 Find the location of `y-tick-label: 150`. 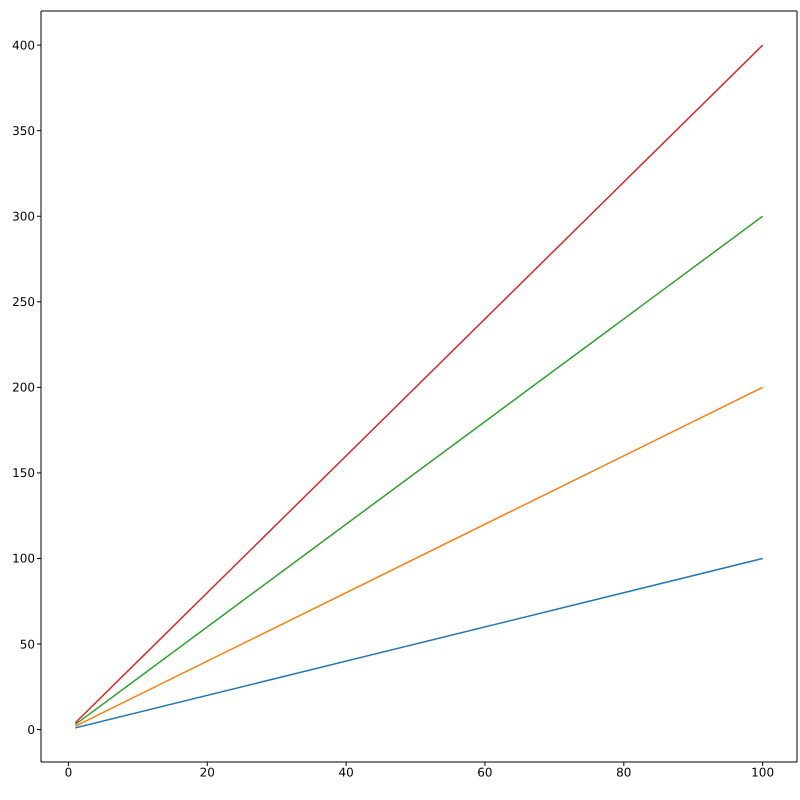

y-tick-label: 150 is located at coordinates (23, 473).